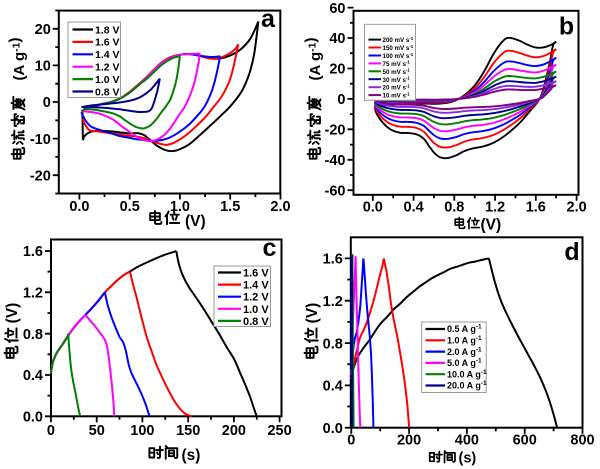  What do you see at coordinates (397, 80) in the screenshot?
I see `svg-text: 30 mV s-1` at bounding box center [397, 80].